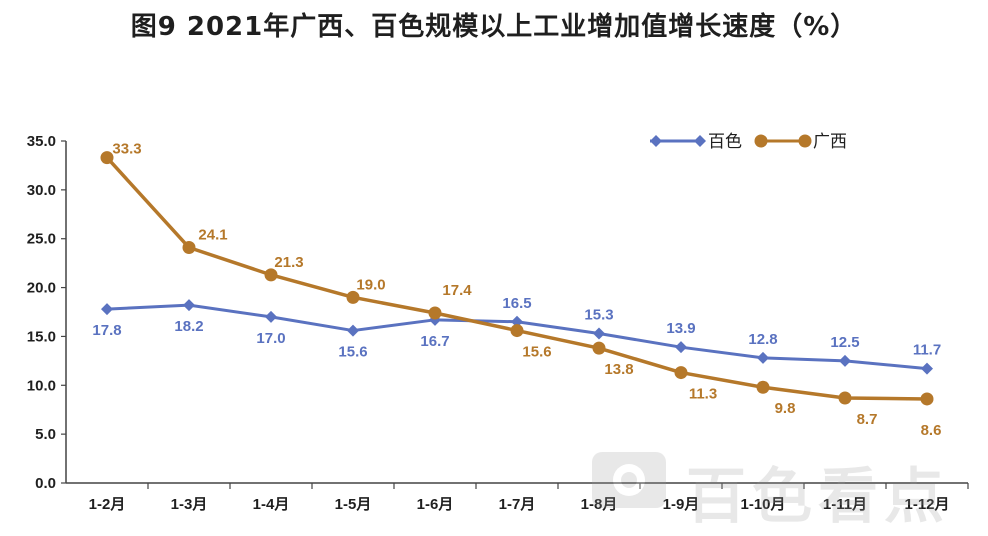  Describe the element at coordinates (435, 504) in the screenshot. I see `x-tick-label: 1-6月` at that location.